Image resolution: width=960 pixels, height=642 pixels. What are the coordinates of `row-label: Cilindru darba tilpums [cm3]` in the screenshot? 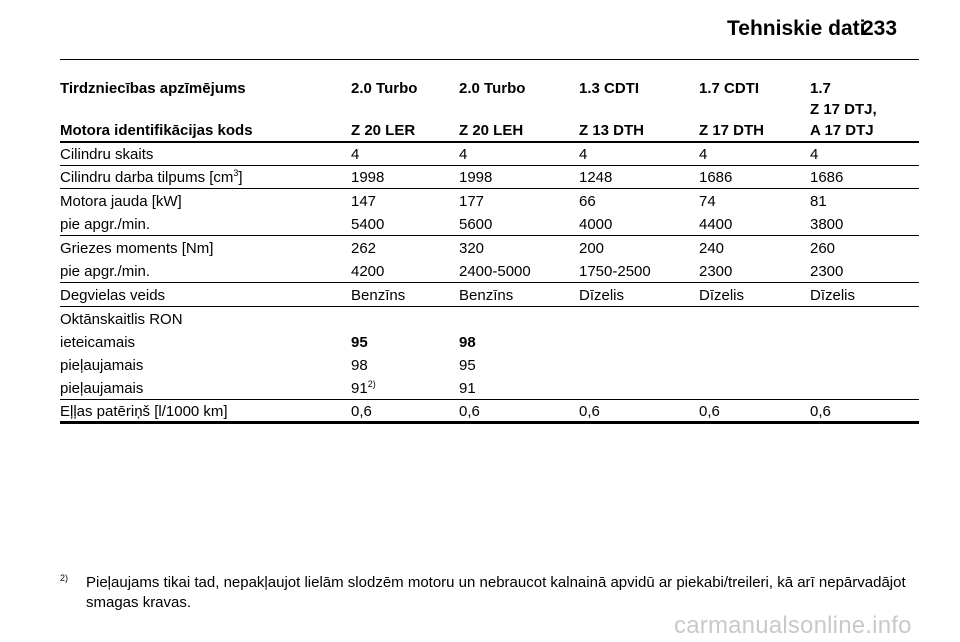 It's located at (151, 177).